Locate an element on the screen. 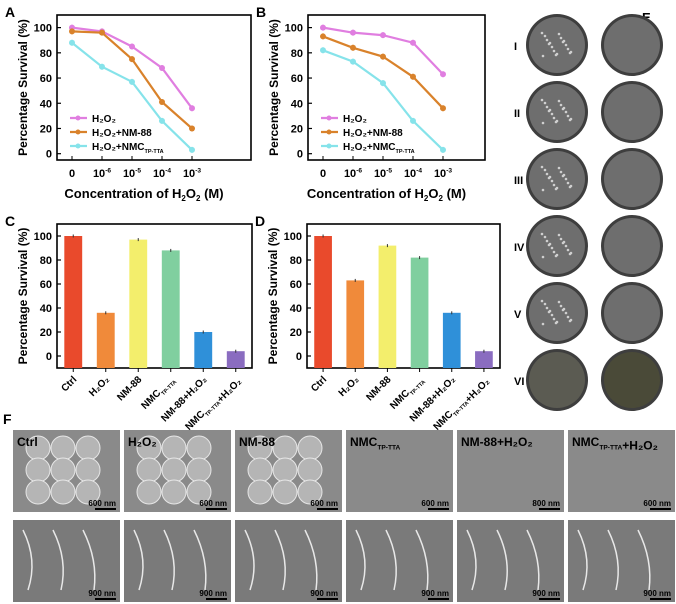 This screenshot has height=604, width=676. text-part: NM-88+H₂O₂ is located at coordinates (497, 442).